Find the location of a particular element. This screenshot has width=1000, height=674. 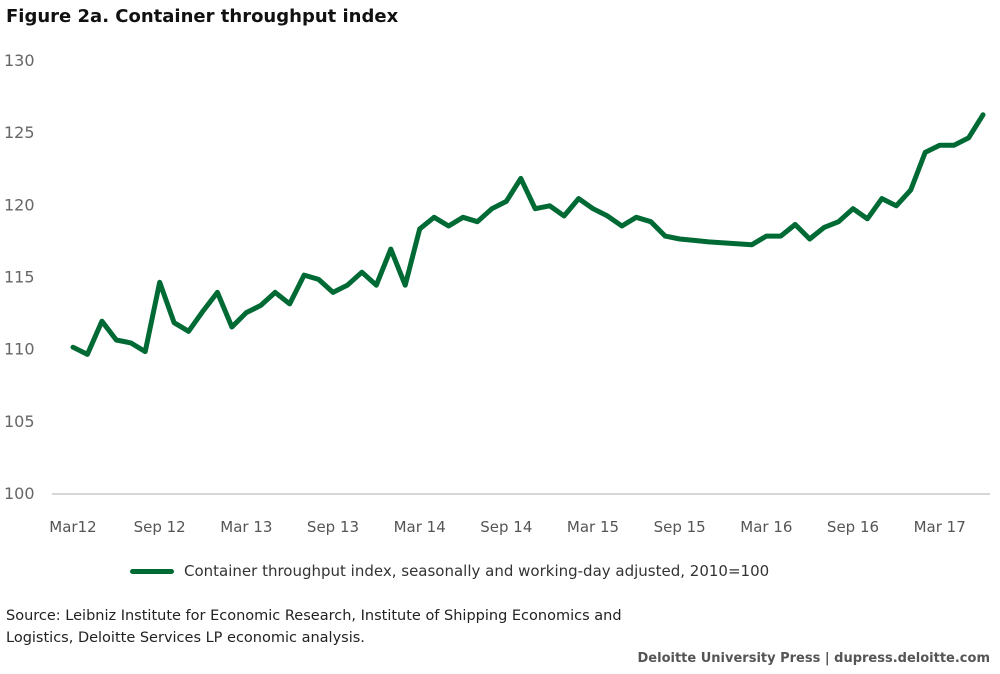

x-tick-label: Mar 17 is located at coordinates (940, 527).